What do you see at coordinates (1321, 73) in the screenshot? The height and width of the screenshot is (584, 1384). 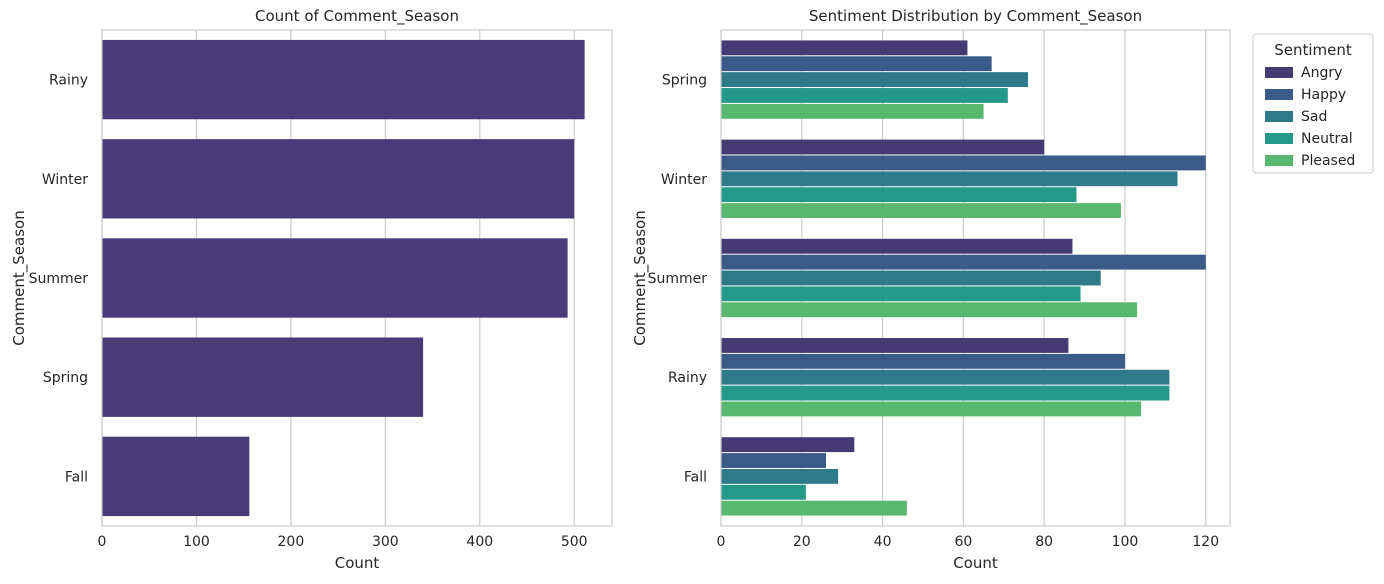 I see `legend-label-angry: Angry` at bounding box center [1321, 73].